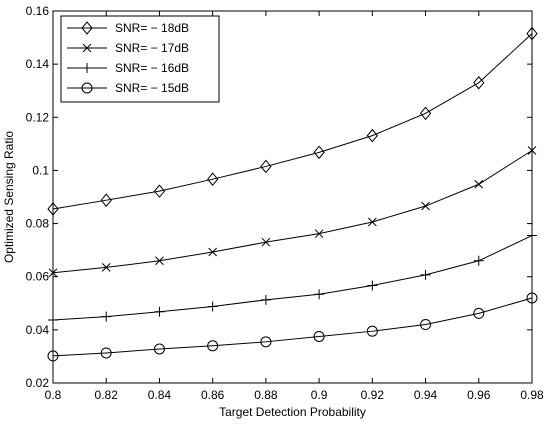 This screenshot has width=550, height=427. I want to click on legend-marker-plus, so click(87, 68).